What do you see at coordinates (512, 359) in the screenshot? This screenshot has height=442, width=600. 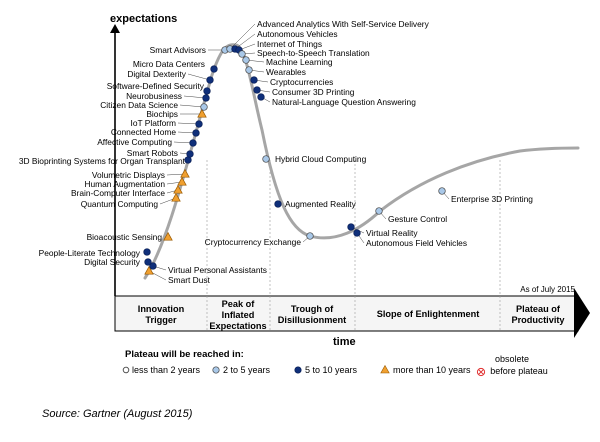 I see `legend-label-obsolete-1: obsolete` at bounding box center [512, 359].